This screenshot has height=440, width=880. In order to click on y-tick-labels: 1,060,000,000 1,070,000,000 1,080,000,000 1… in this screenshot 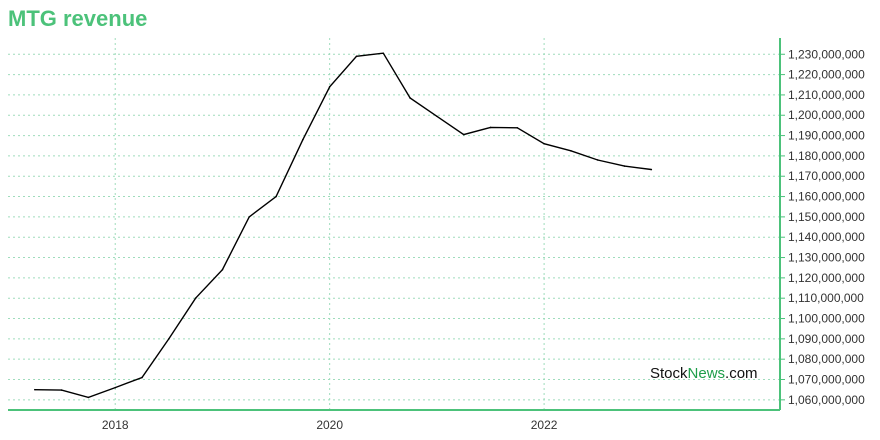, I will do `click(826, 227)`.